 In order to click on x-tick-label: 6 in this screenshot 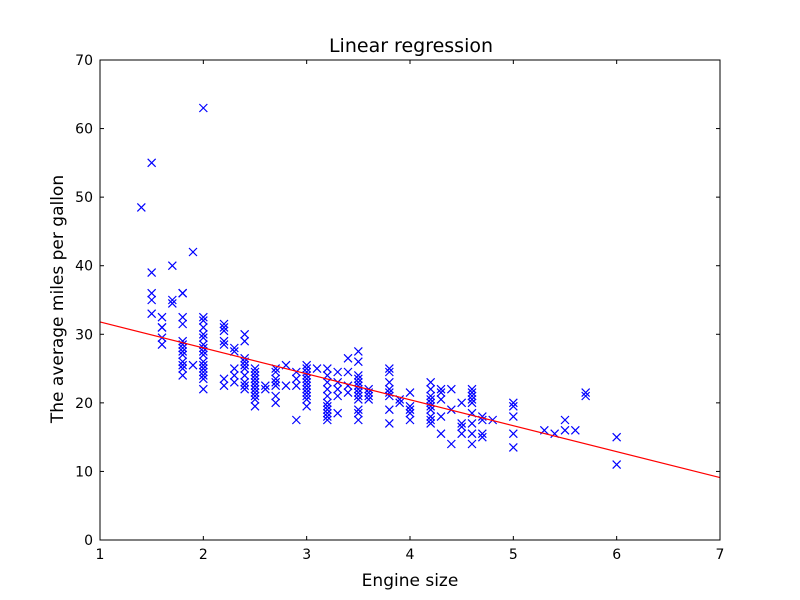, I will do `click(616, 555)`.